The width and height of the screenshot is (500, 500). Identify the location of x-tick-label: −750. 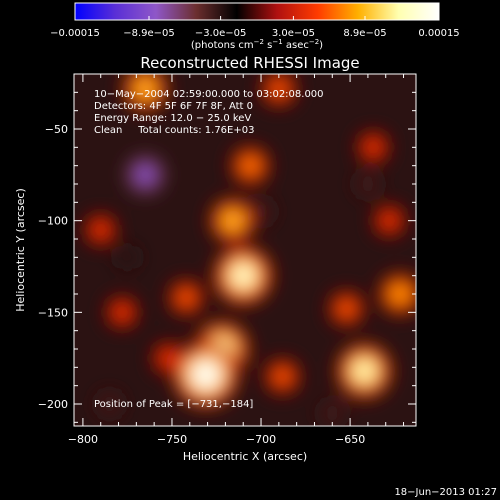
(172, 439).